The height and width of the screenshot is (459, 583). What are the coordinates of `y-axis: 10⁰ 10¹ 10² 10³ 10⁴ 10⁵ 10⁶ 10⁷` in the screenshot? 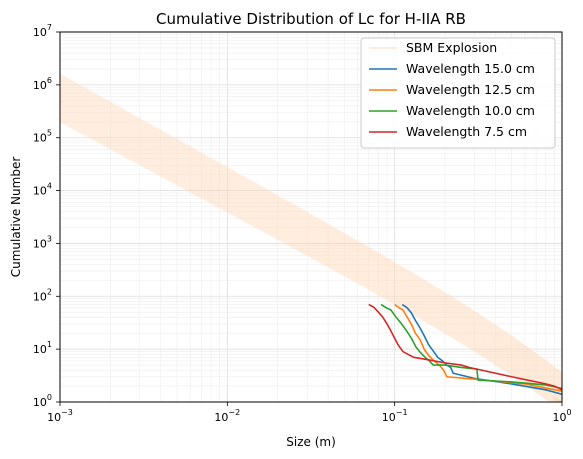 It's located at (46, 216).